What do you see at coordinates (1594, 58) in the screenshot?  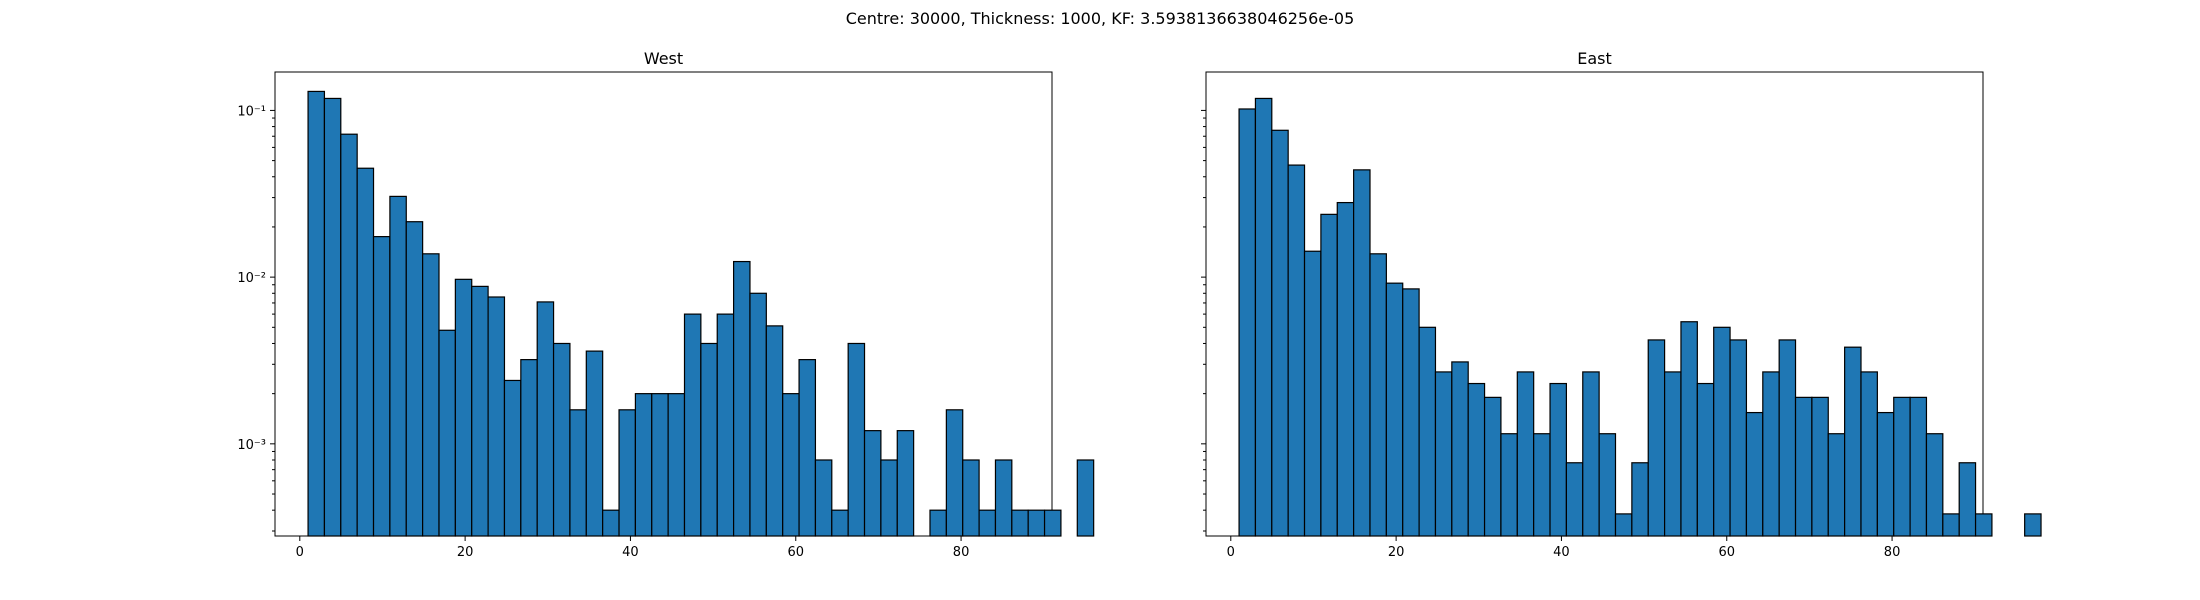 I see `east-title: East` at bounding box center [1594, 58].